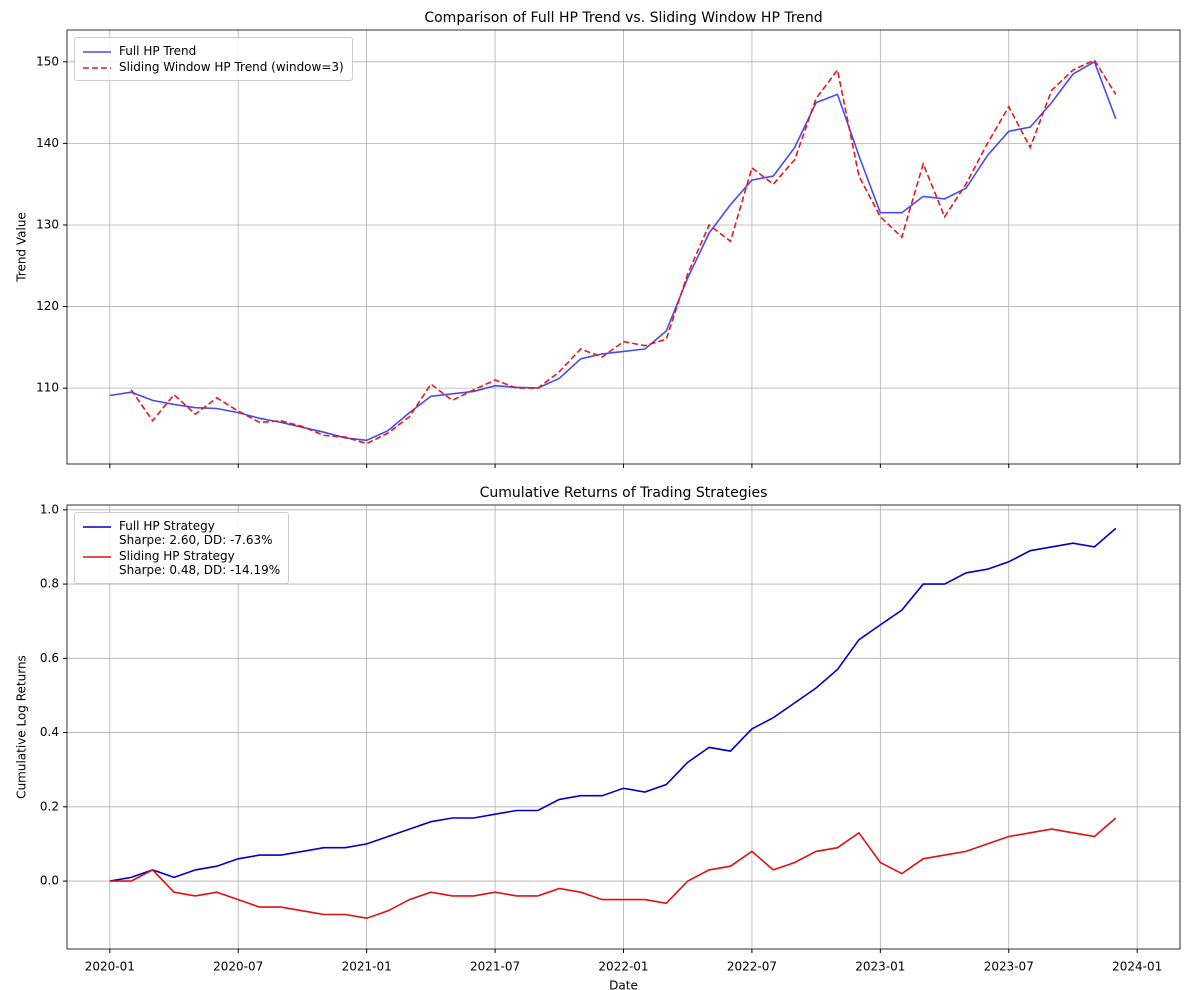 The width and height of the screenshot is (1190, 990). Describe the element at coordinates (49, 509) in the screenshot. I see `y-tick-label: 1.0` at that location.